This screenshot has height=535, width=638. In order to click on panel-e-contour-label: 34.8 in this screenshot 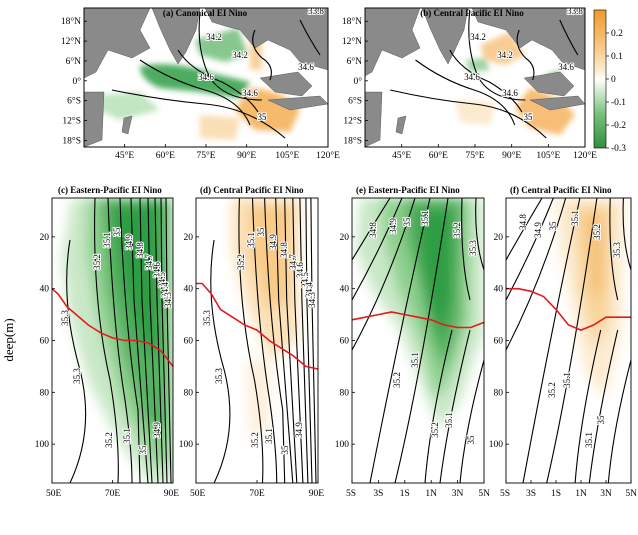, I will do `click(373, 230)`.